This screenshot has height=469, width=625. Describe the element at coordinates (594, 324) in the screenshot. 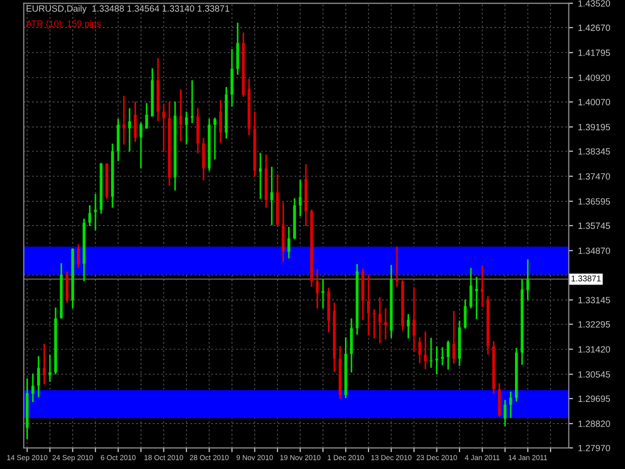

I see `y-tick-label: 1.32295` at that location.